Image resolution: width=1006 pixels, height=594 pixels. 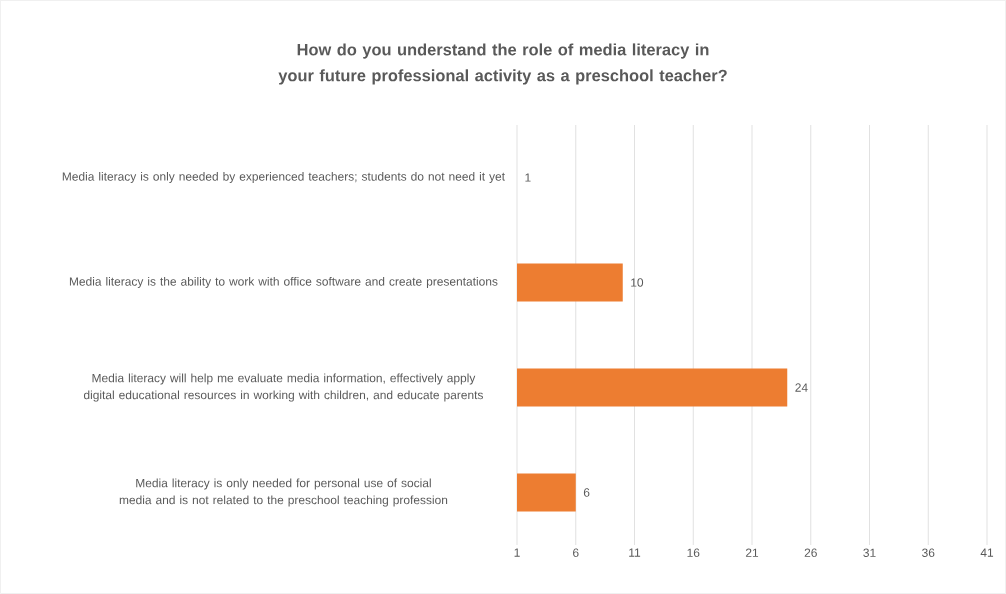 I want to click on x-tick-label: 6, so click(x=576, y=552).